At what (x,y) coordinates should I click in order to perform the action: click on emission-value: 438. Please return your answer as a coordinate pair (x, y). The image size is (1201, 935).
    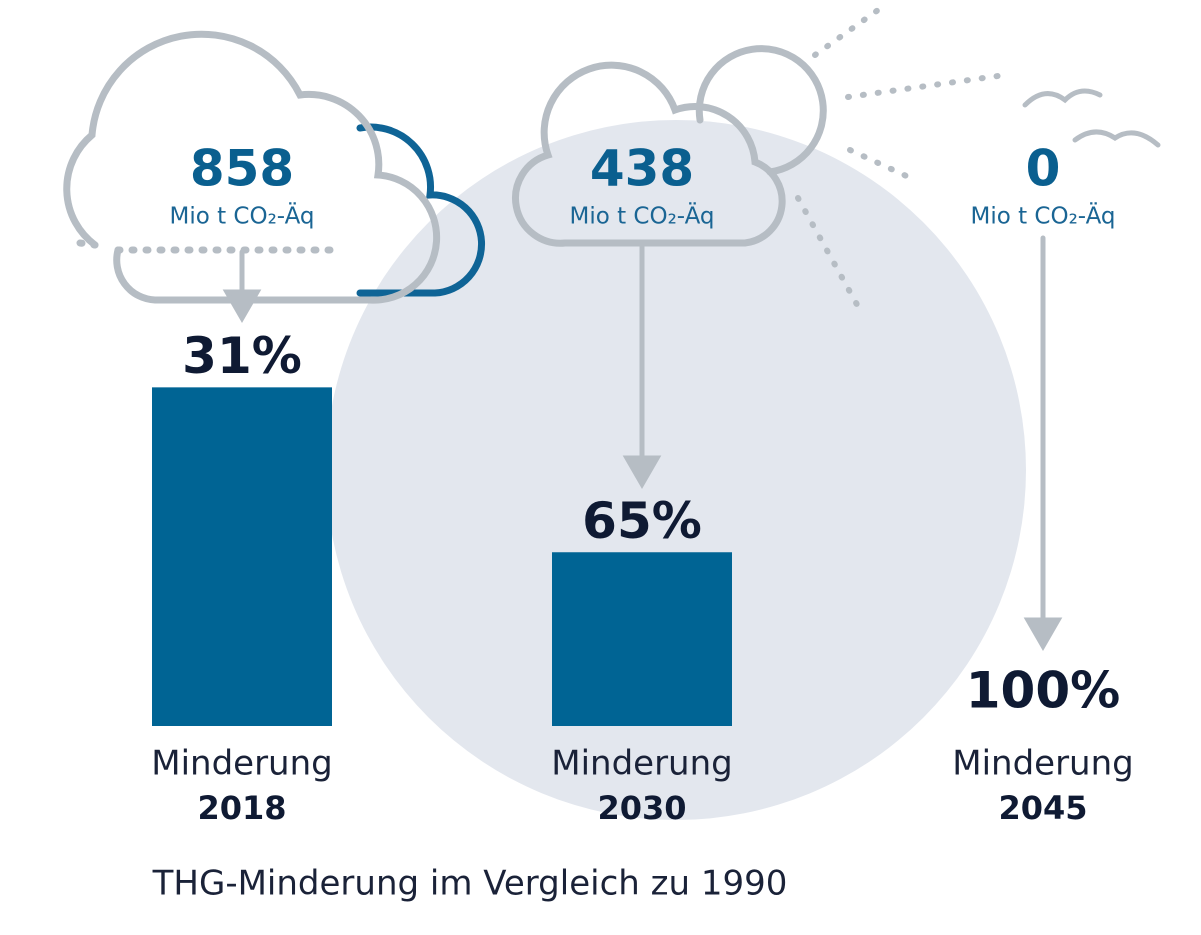
    Looking at the image, I should click on (642, 169).